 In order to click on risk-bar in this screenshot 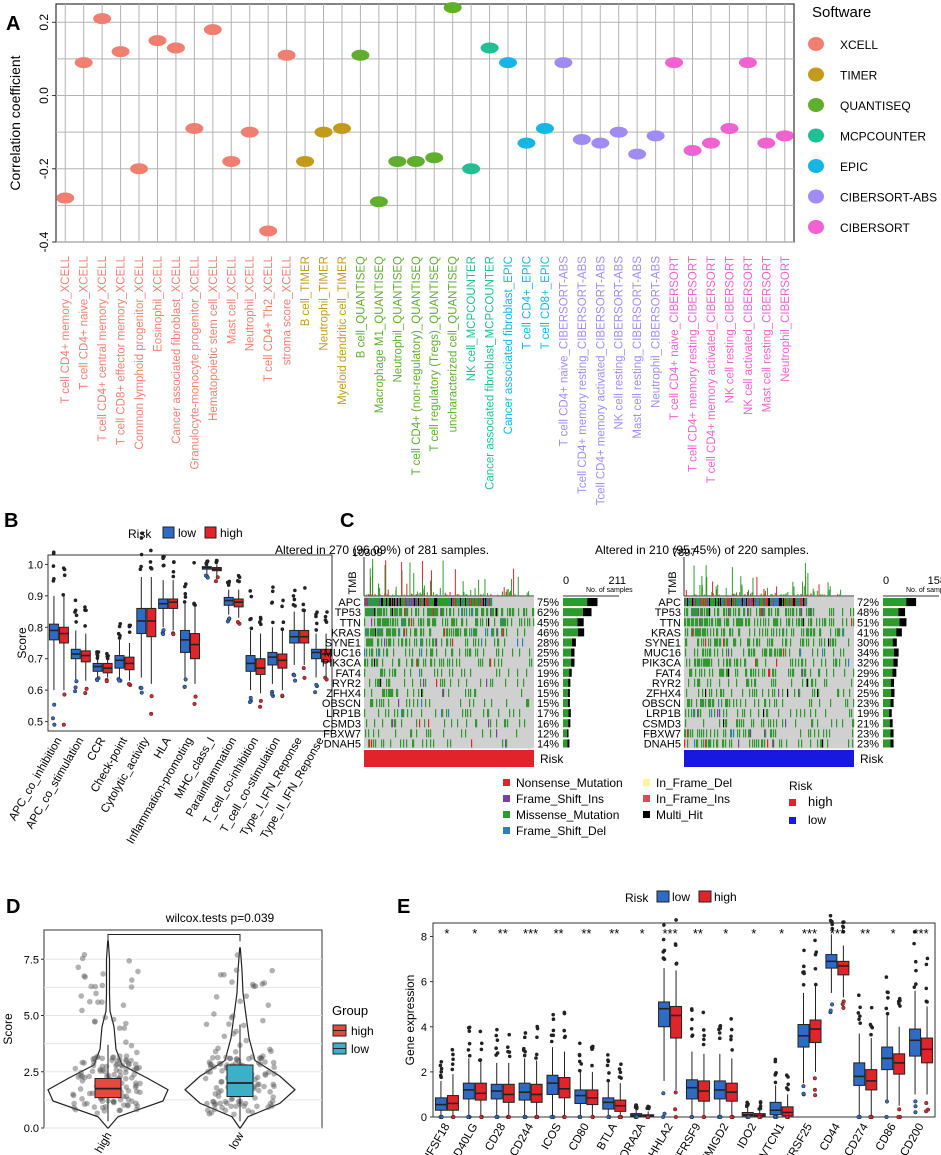, I will do `click(449, 758)`.